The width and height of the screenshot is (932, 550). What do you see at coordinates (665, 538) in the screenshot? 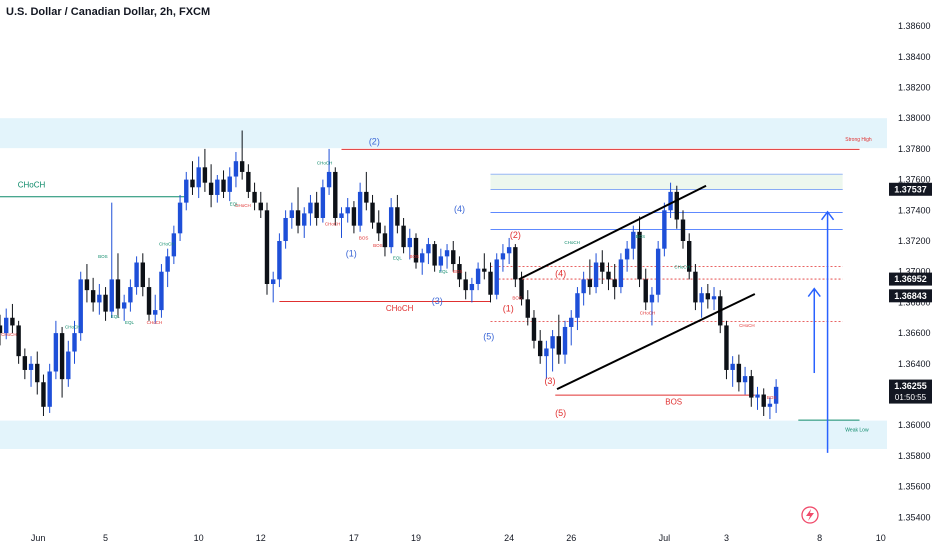
I see `x-tick-label: Jul` at bounding box center [665, 538].